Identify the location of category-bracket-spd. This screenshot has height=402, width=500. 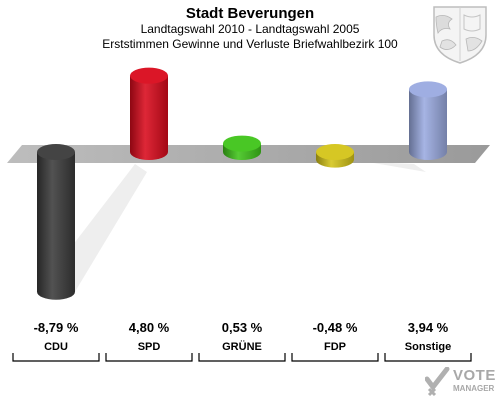
(149, 357).